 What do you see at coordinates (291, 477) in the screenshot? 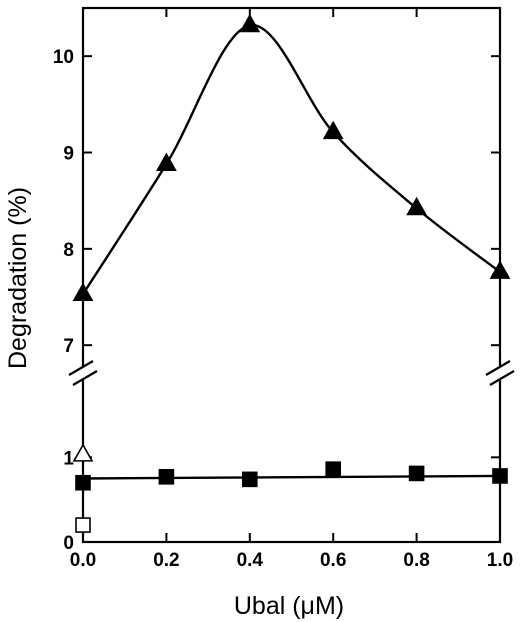
I see `square-series-fit-line` at bounding box center [291, 477].